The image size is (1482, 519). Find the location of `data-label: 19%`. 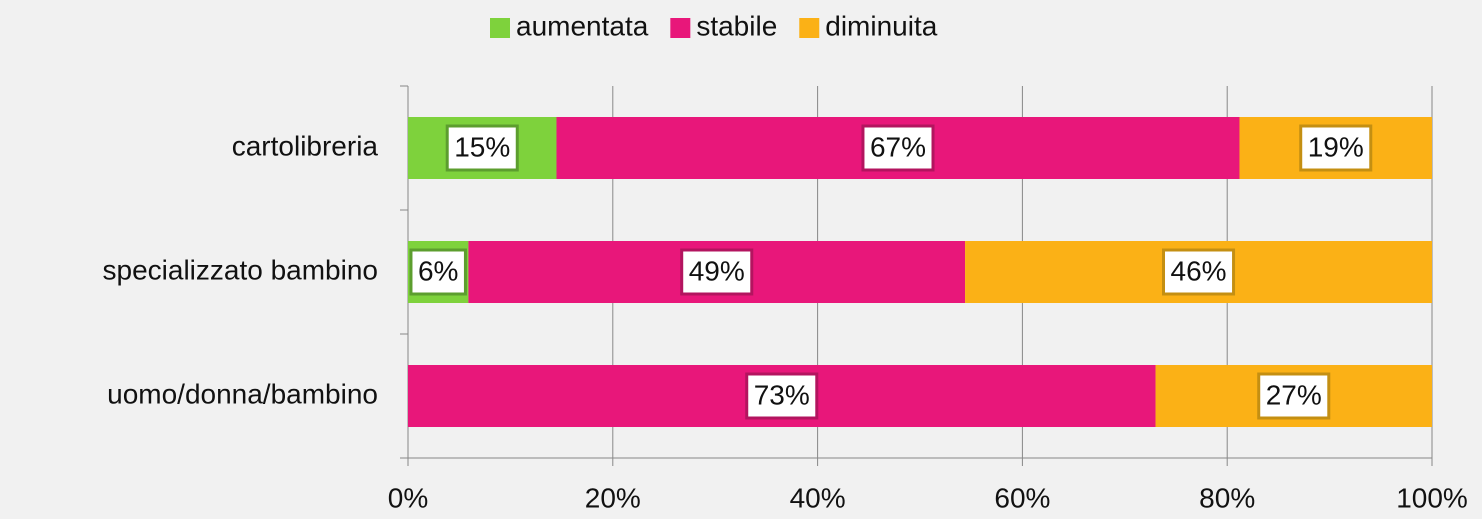

data-label: 19% is located at coordinates (1336, 146).